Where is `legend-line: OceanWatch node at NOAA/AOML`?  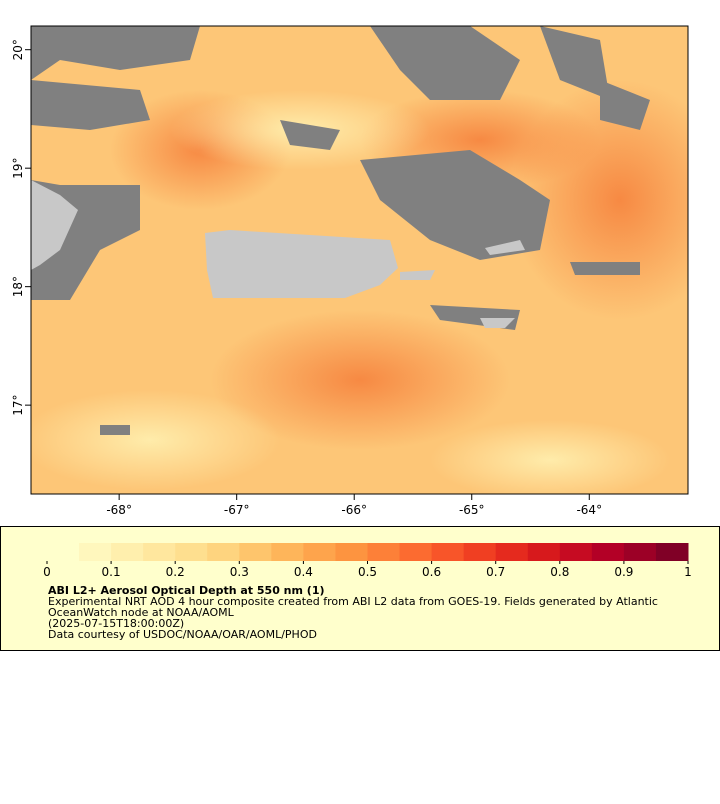
legend-line: OceanWatch node at NOAA/AOML is located at coordinates (141, 612).